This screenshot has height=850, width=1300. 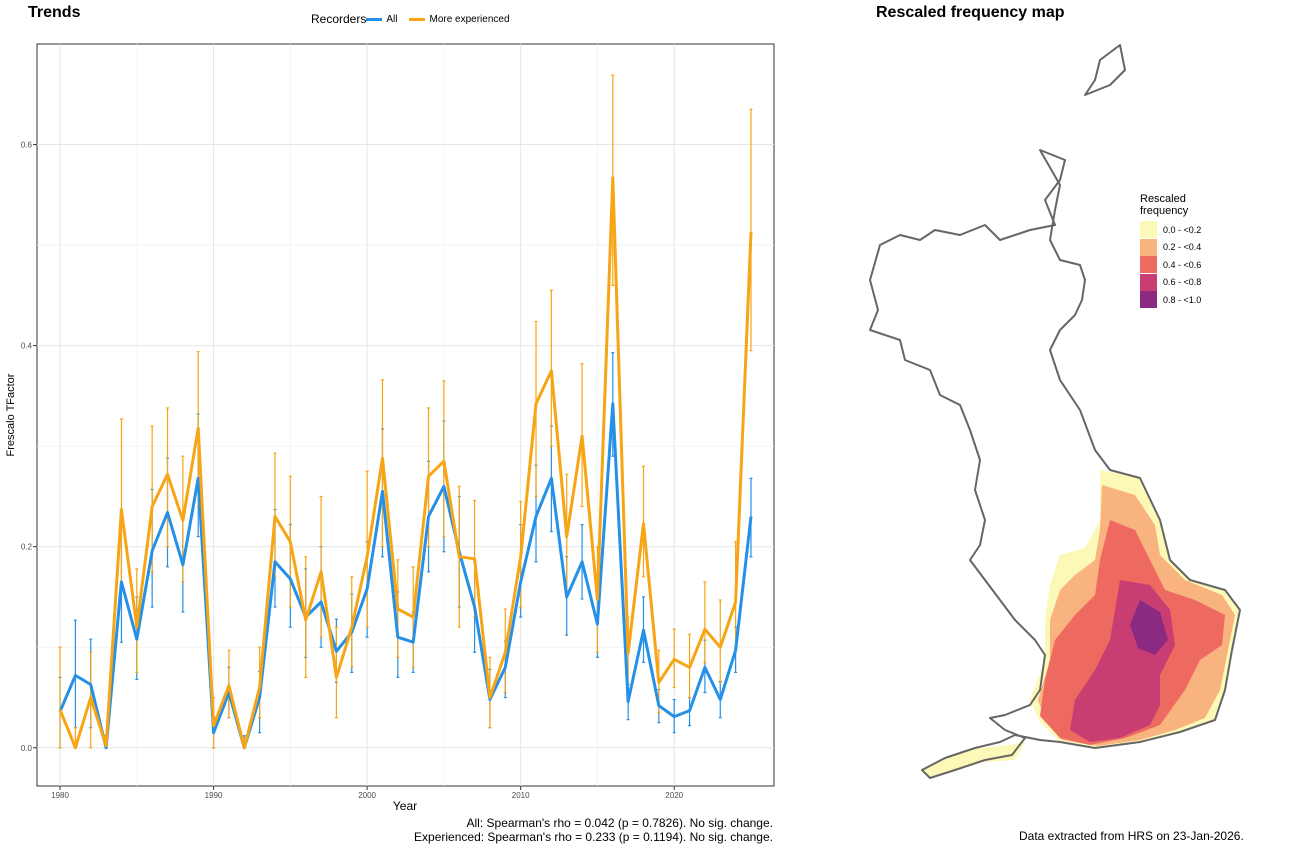 What do you see at coordinates (1182, 247) in the screenshot?
I see `map-legend-label: 0.2 - <0.4` at bounding box center [1182, 247].